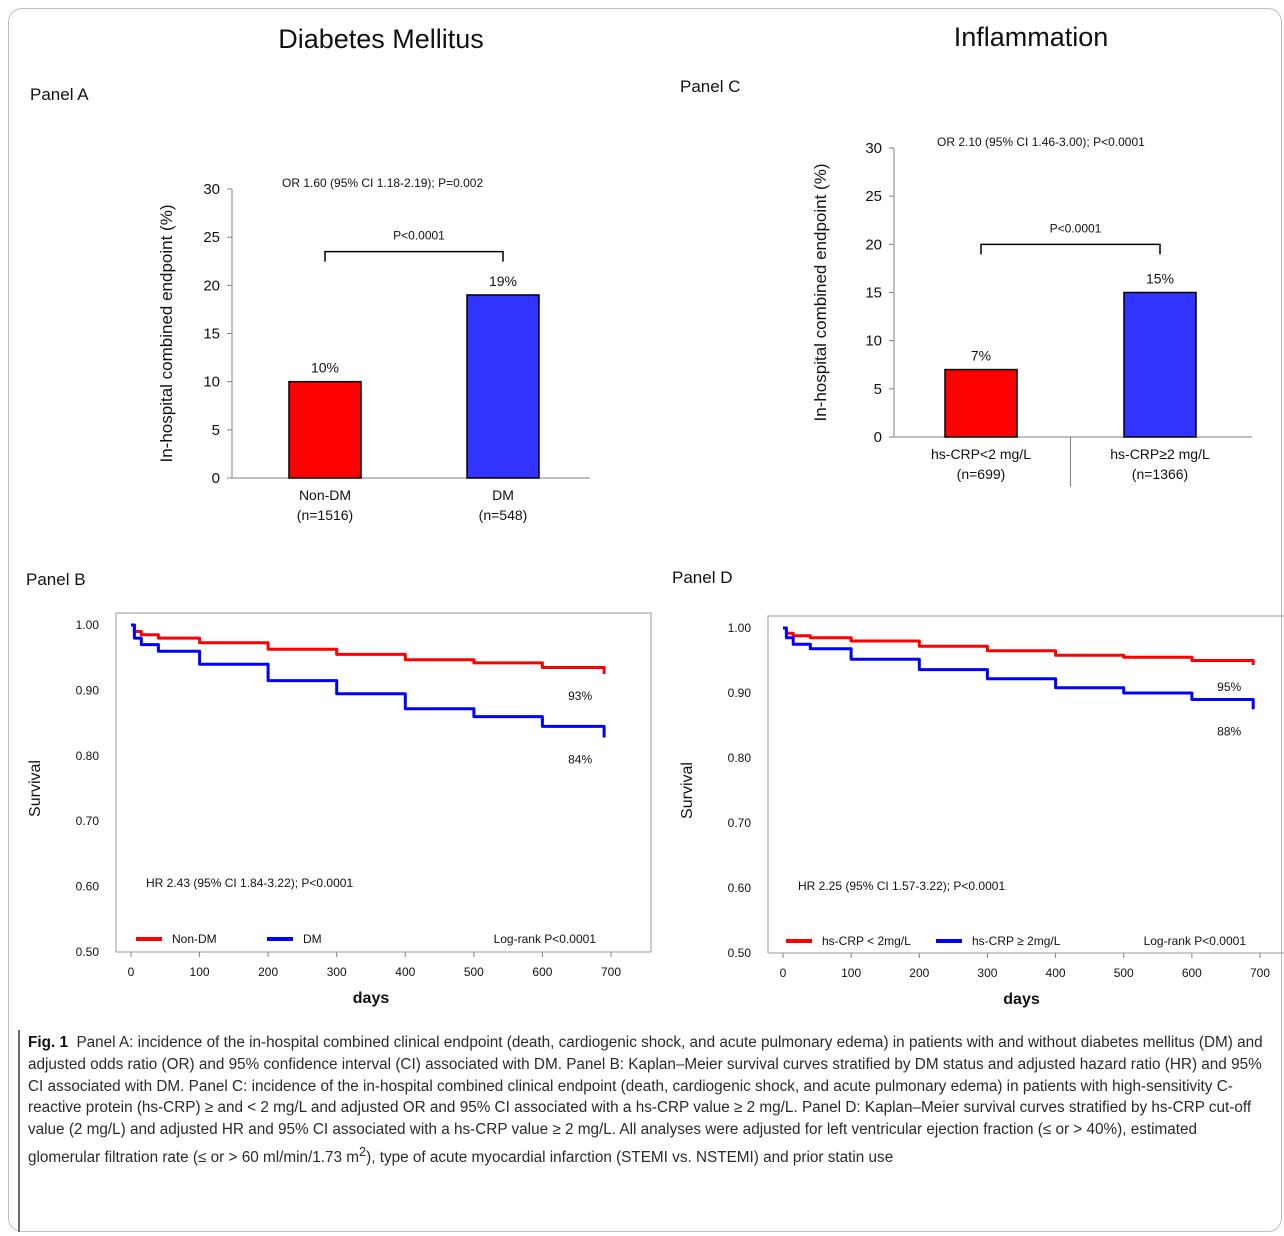 This screenshot has width=1284, height=1236. Describe the element at coordinates (981, 454) in the screenshot. I see `panel-c-category-label: hs-CRP<2 mg/L` at that location.